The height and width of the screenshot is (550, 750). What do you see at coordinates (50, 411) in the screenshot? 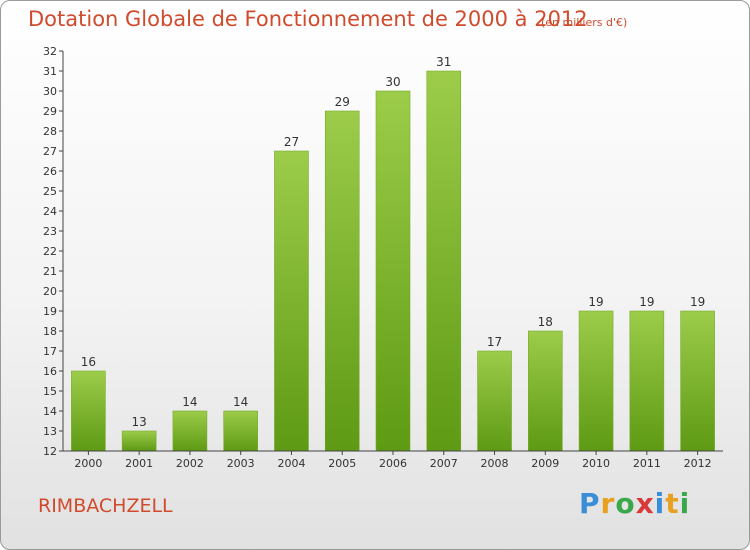
I see `y-tick-label: 14` at bounding box center [50, 411].